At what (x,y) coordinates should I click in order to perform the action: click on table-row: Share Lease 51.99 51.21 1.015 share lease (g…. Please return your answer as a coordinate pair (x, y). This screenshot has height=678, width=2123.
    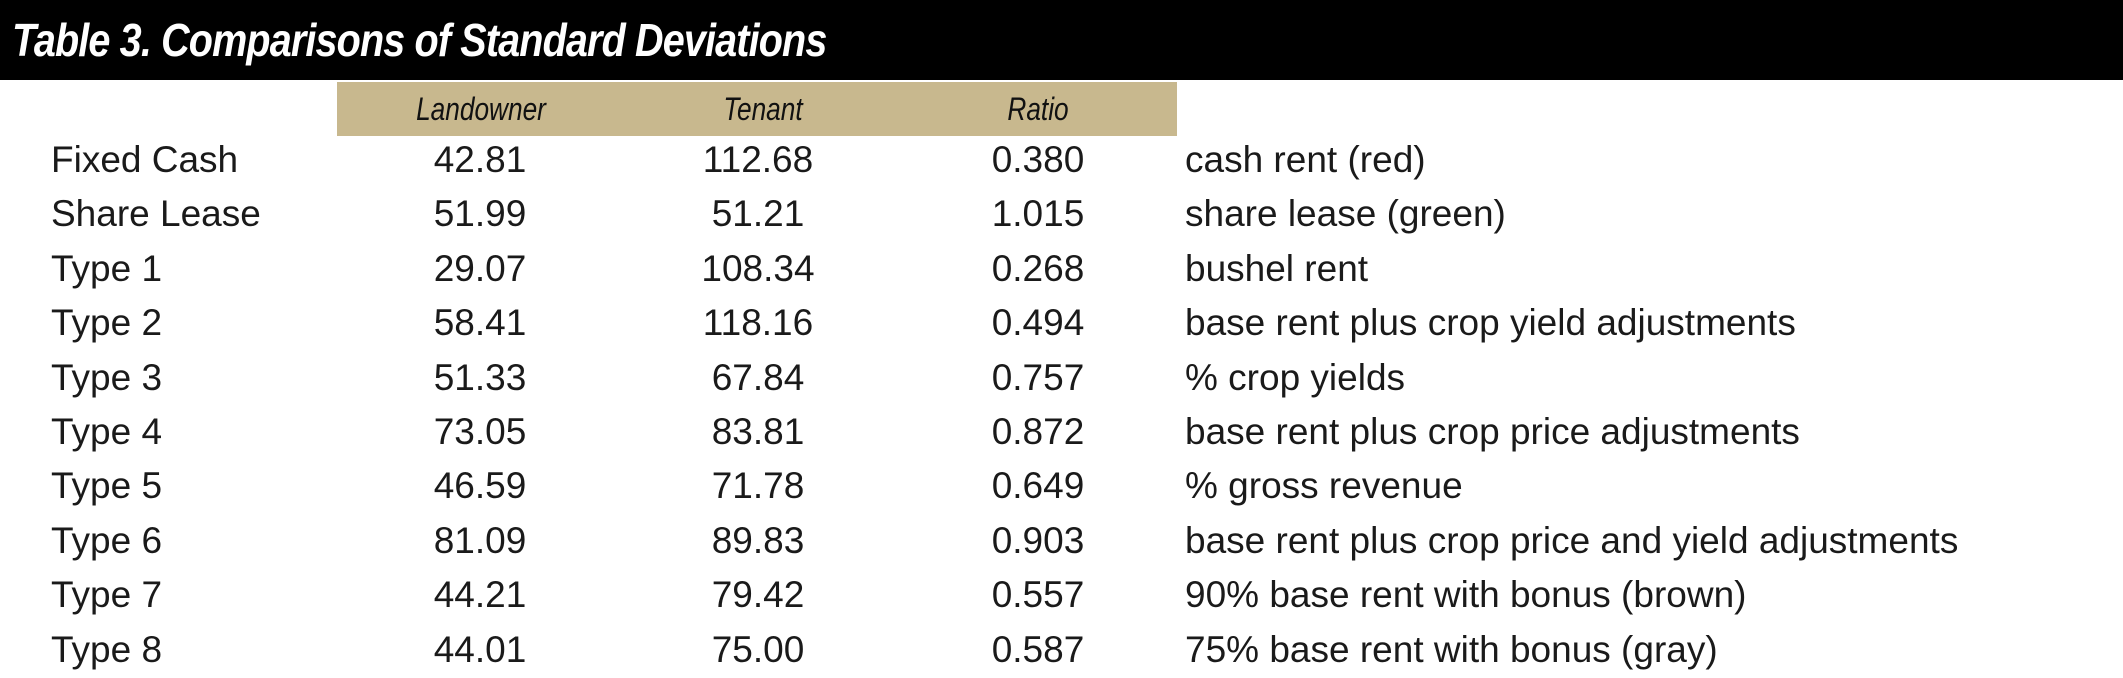
    Looking at the image, I should click on (1061, 214).